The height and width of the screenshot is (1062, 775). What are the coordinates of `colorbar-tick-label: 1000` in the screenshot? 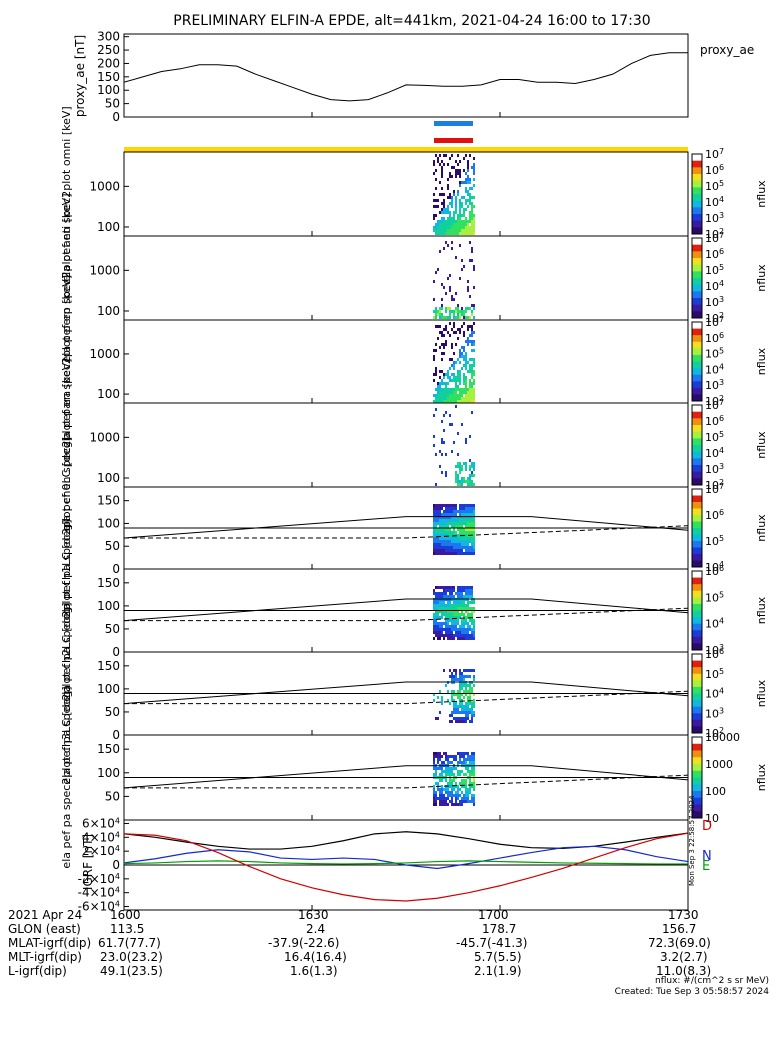 It's located at (719, 764).